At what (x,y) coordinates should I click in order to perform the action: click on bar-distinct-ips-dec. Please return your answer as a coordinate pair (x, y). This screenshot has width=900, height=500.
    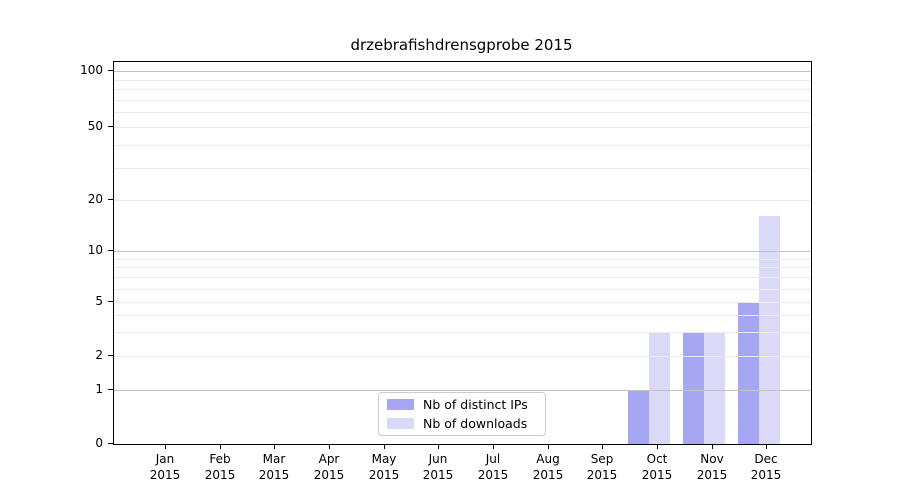
    Looking at the image, I should click on (748, 373).